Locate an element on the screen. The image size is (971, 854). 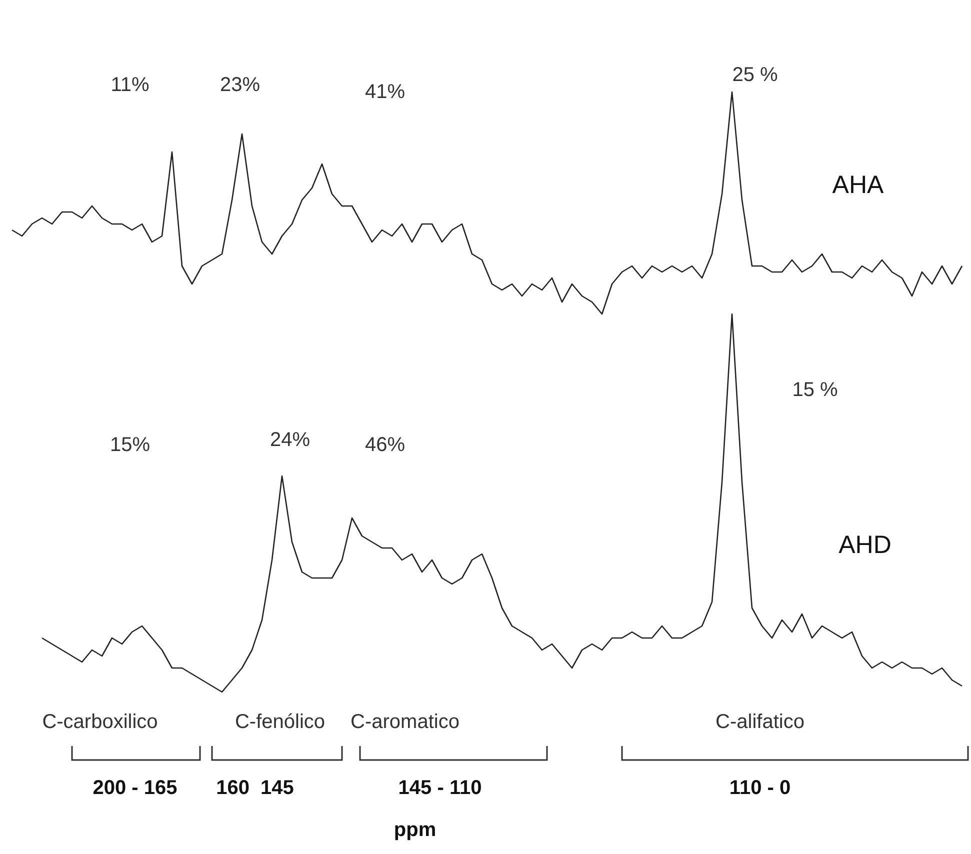
text: 110 - 0 is located at coordinates (760, 788).